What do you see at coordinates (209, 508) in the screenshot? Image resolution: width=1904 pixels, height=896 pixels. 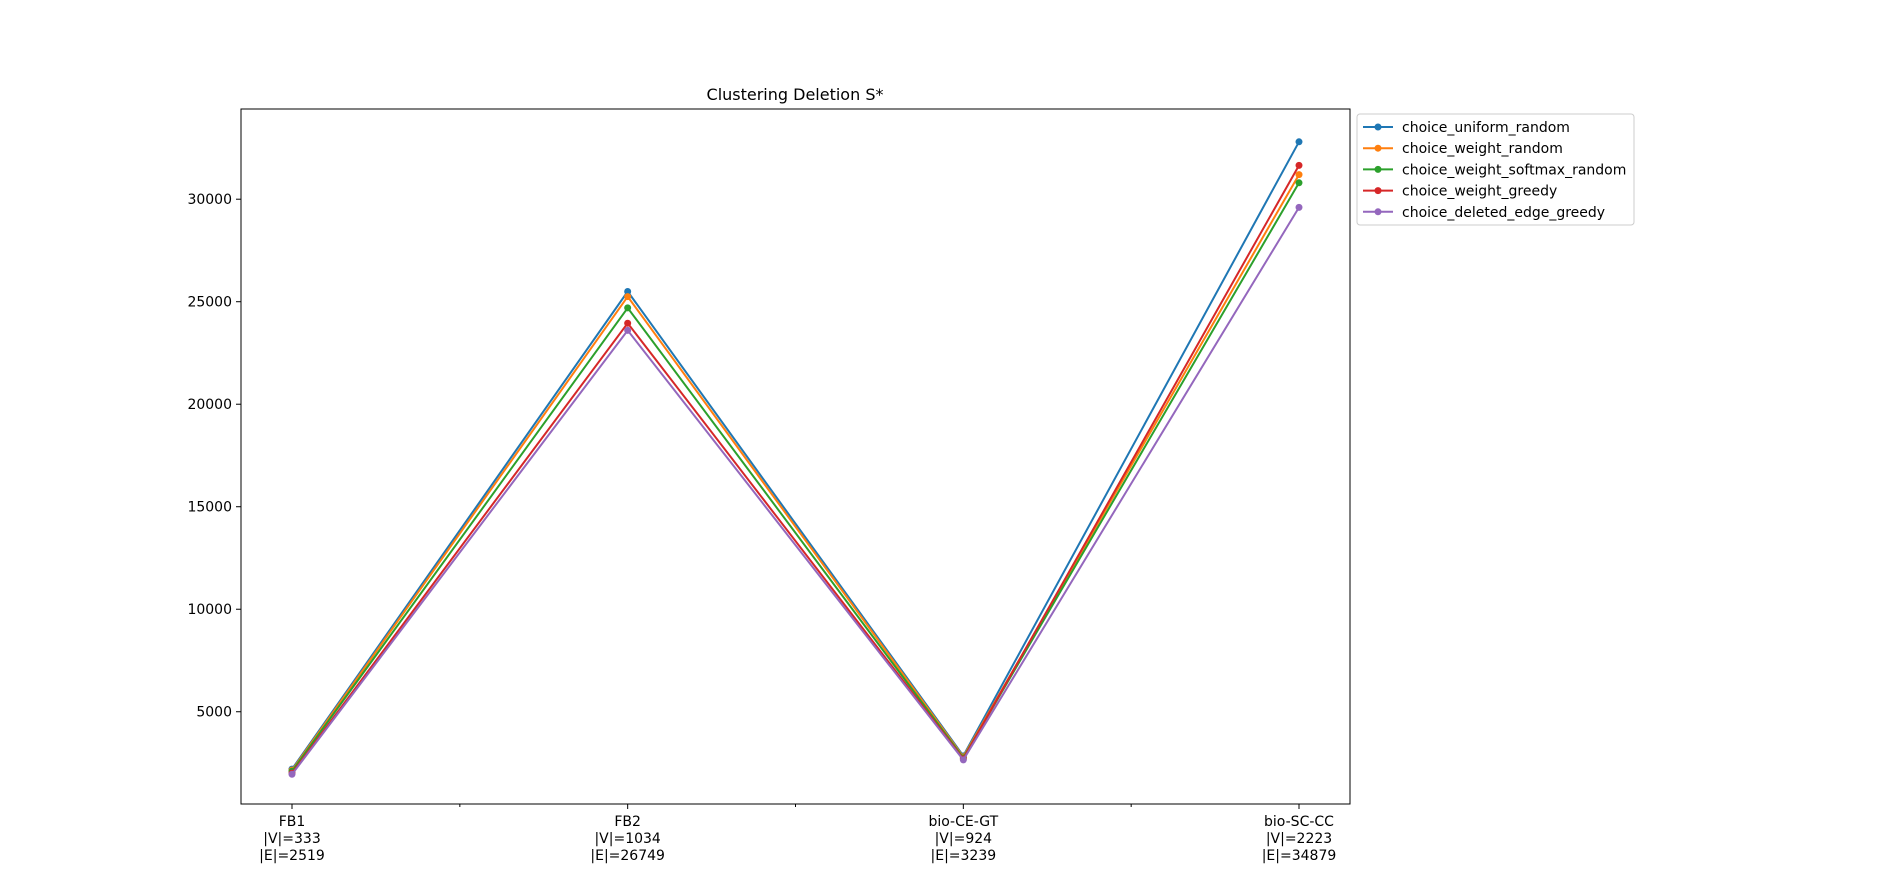 I see `y-tick-label: 15000` at bounding box center [209, 508].